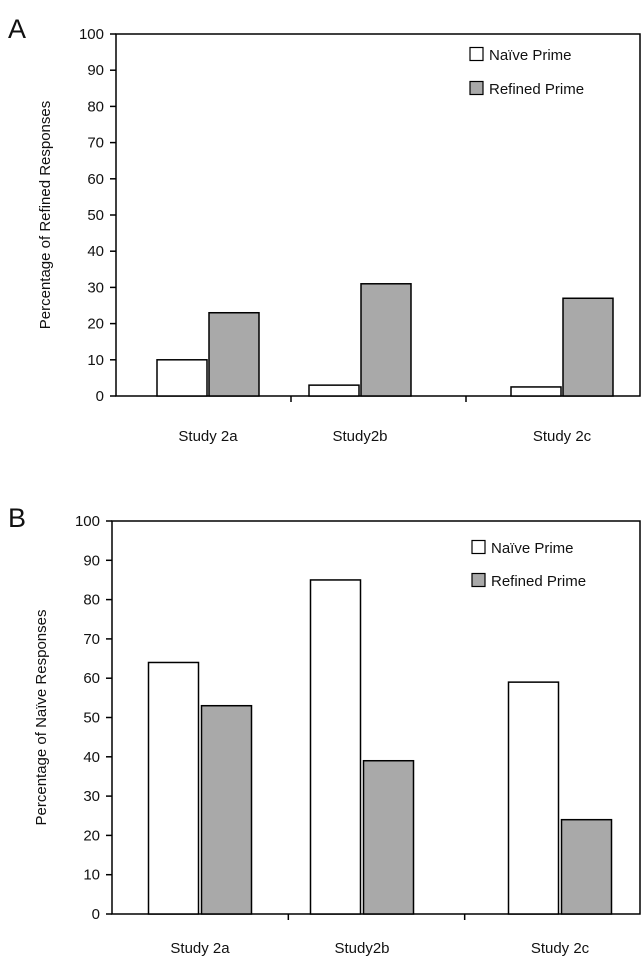 This screenshot has height=964, width=641. What do you see at coordinates (45, 215) in the screenshot?
I see `y-axis-title: Percentage of Refined Responses` at bounding box center [45, 215].